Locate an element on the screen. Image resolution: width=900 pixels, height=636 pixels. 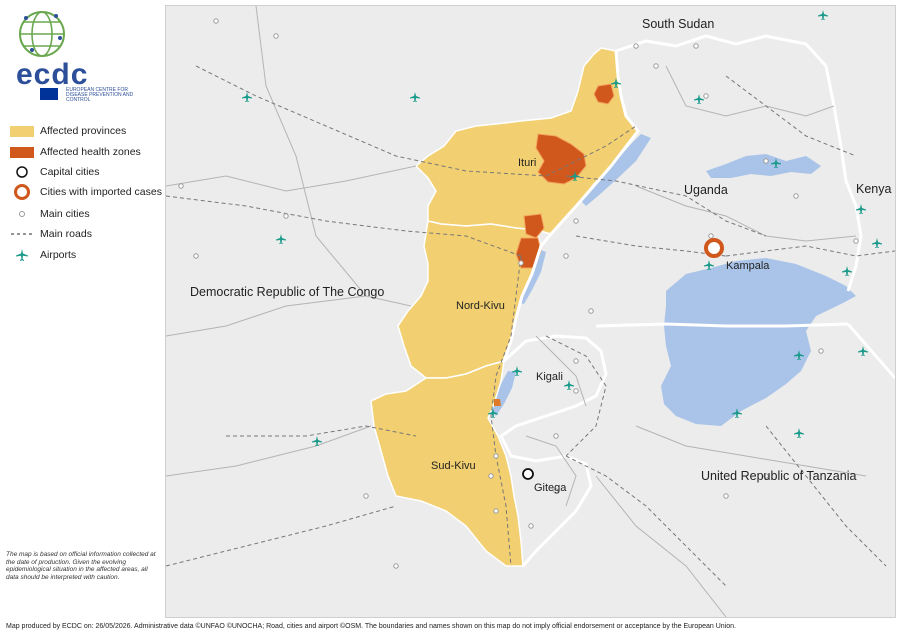
province-label-sud-kivu: Sud-Kivu is located at coordinates (453, 466).